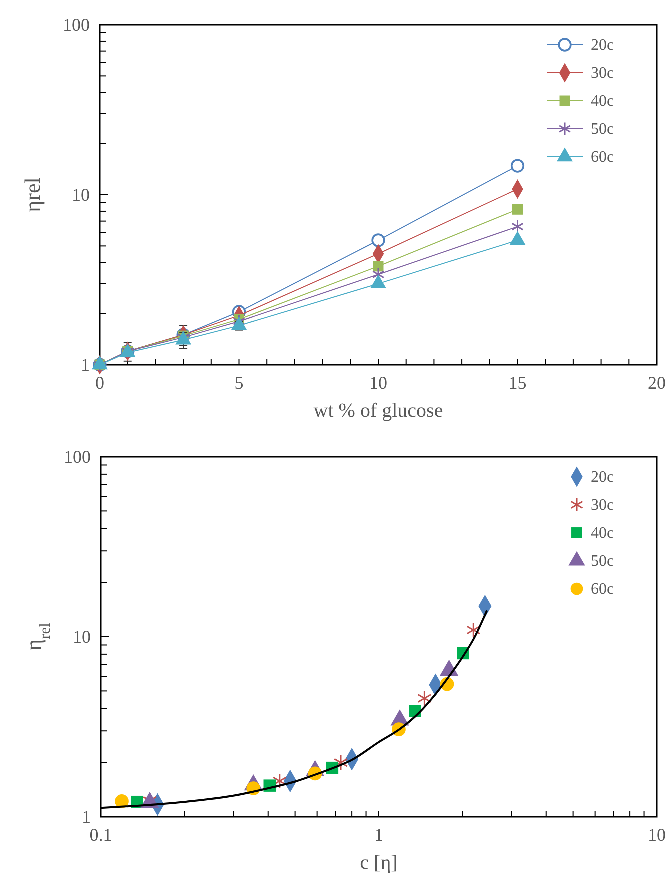  Describe the element at coordinates (32, 195) in the screenshot. I see `y-axis-title: ηrel` at that location.